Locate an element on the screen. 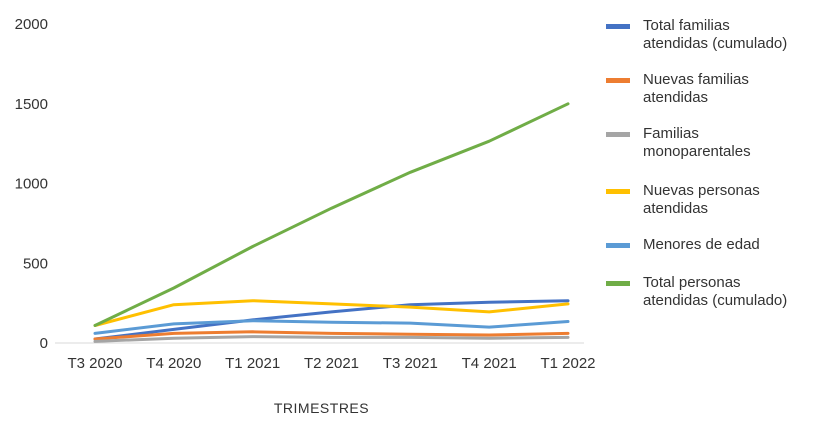  x-tick-label: T1 2022 is located at coordinates (567, 363).